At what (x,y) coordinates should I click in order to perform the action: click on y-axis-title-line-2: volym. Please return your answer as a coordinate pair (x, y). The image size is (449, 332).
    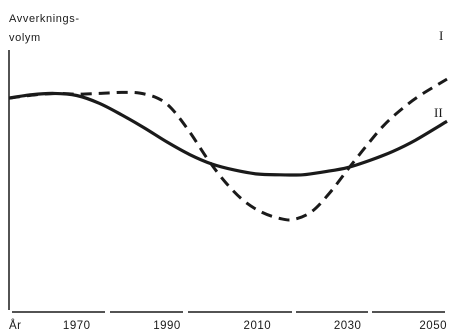
    Looking at the image, I should click on (25, 38).